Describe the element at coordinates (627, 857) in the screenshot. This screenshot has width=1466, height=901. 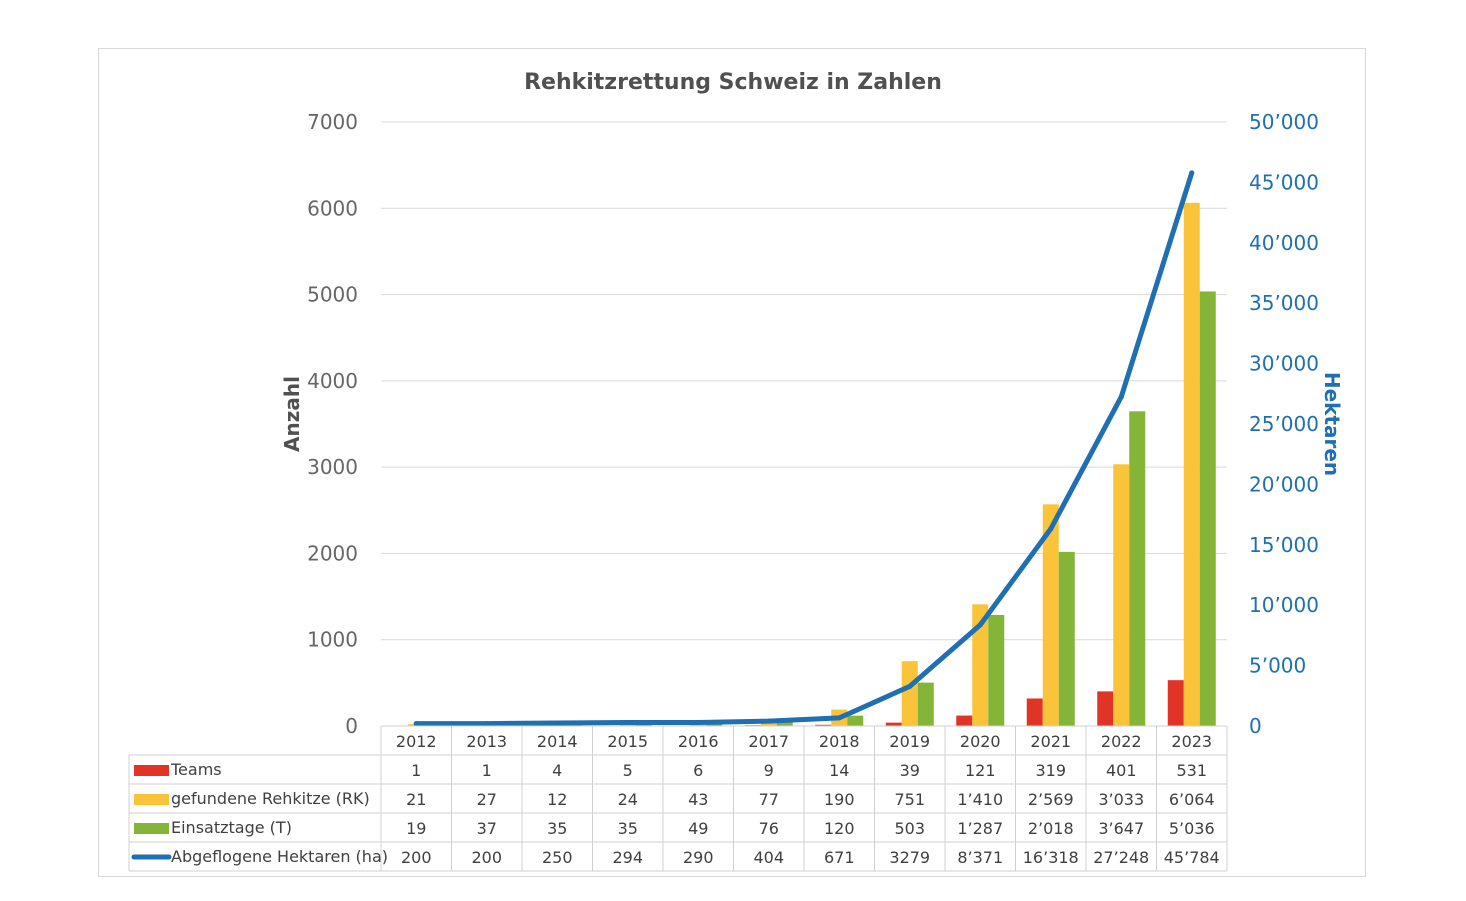
I see `table-cell: 294` at that location.